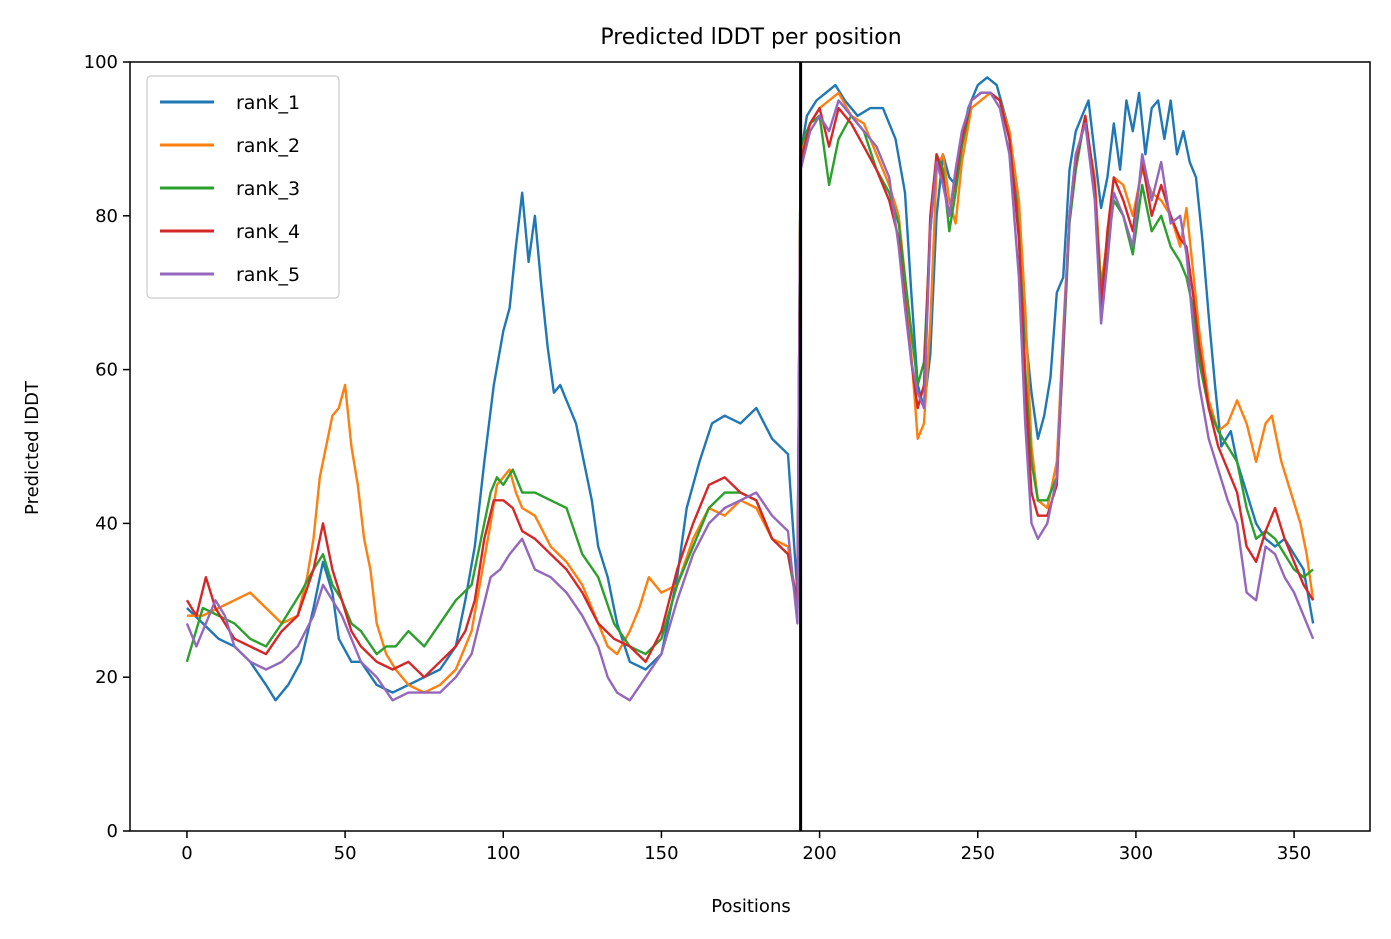 The height and width of the screenshot is (939, 1391). Describe the element at coordinates (746, 847) in the screenshot. I see `x-axis-ticks: 0 50 100 150 200 250 300 350` at that location.